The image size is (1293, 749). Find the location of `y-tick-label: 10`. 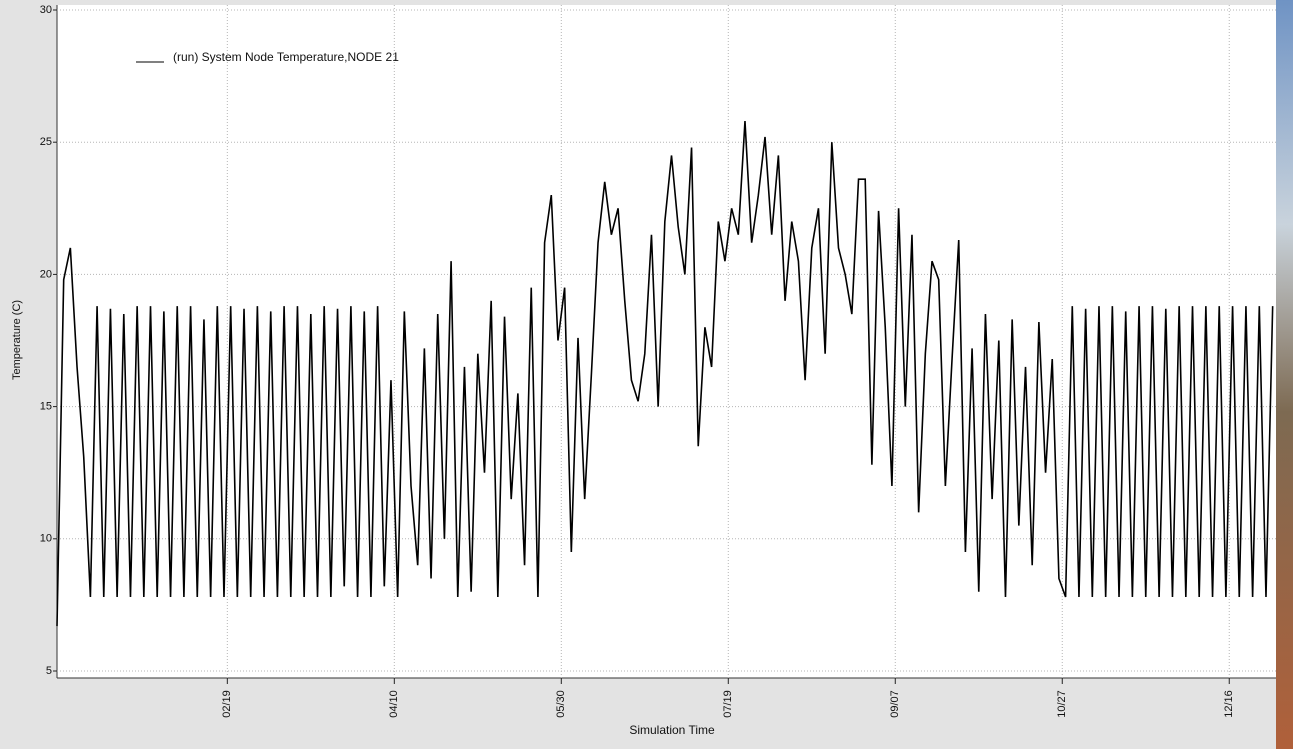

y-tick-label: 10 is located at coordinates (46, 539).